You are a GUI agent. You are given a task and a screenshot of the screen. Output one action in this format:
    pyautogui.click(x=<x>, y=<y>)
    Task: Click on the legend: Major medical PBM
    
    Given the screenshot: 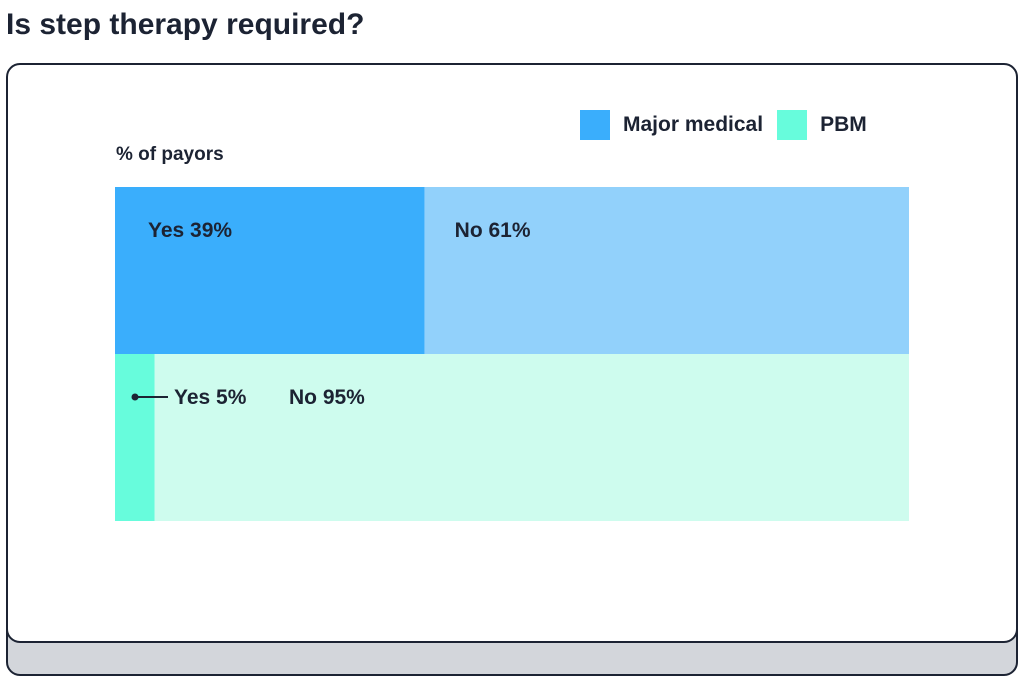 What is the action you would take?
    pyautogui.click(x=730, y=125)
    